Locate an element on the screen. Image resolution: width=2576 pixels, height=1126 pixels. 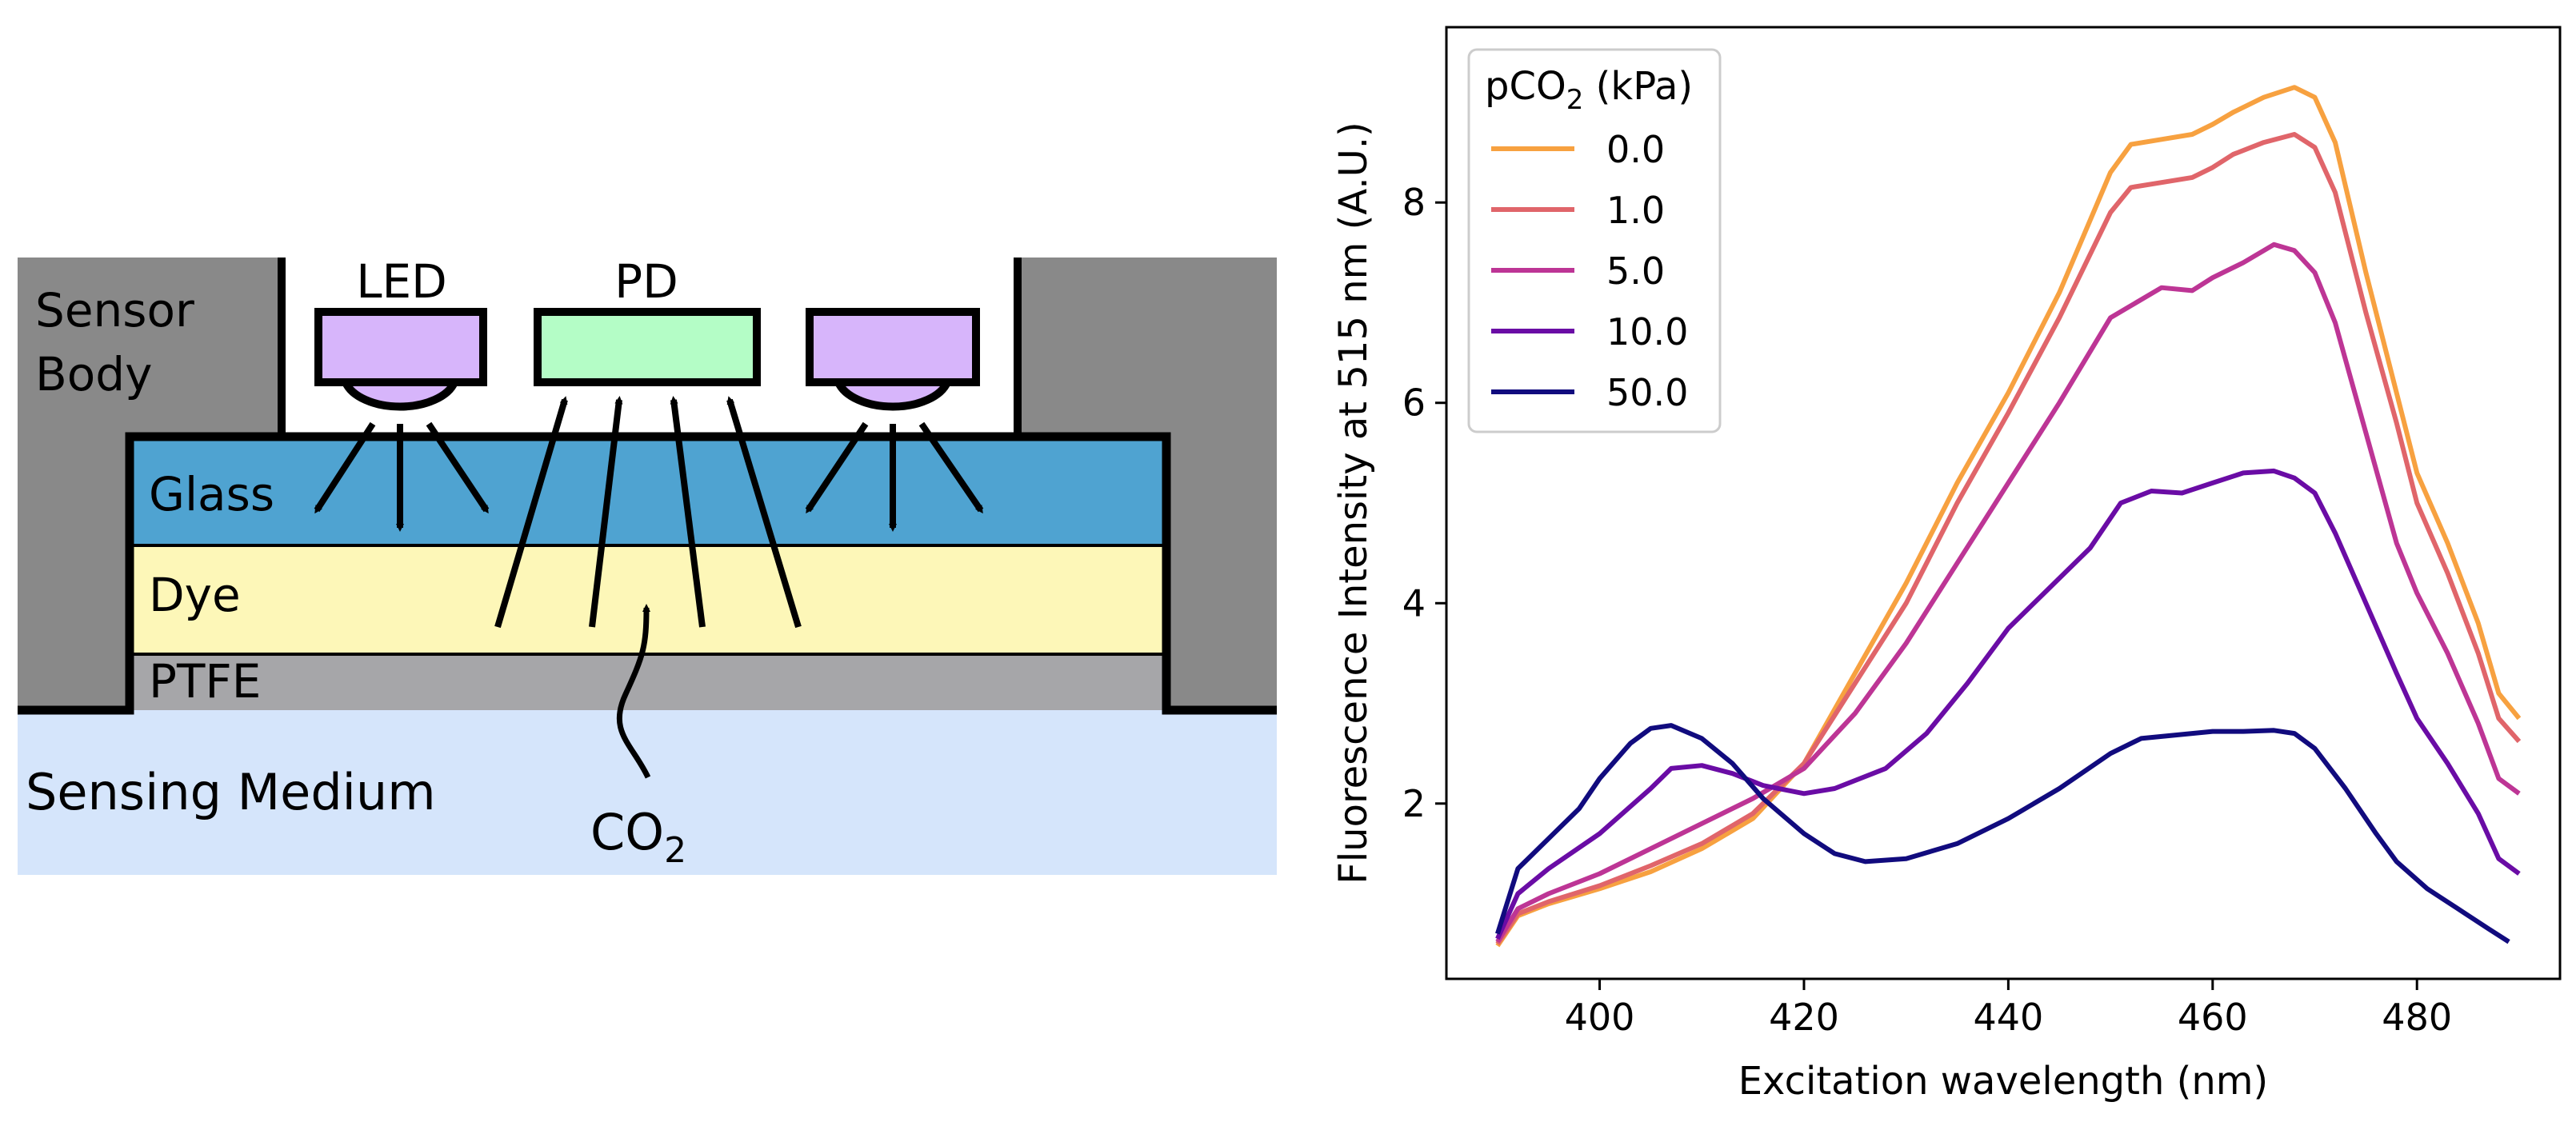
legend-title: pCO2 (kPa) is located at coordinates (1589, 90).